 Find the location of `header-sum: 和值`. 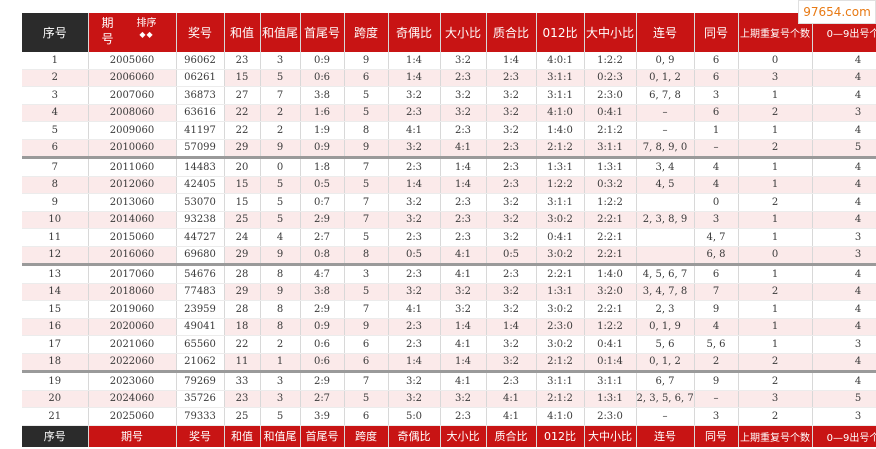

header-sum: 和值 is located at coordinates (242, 32).